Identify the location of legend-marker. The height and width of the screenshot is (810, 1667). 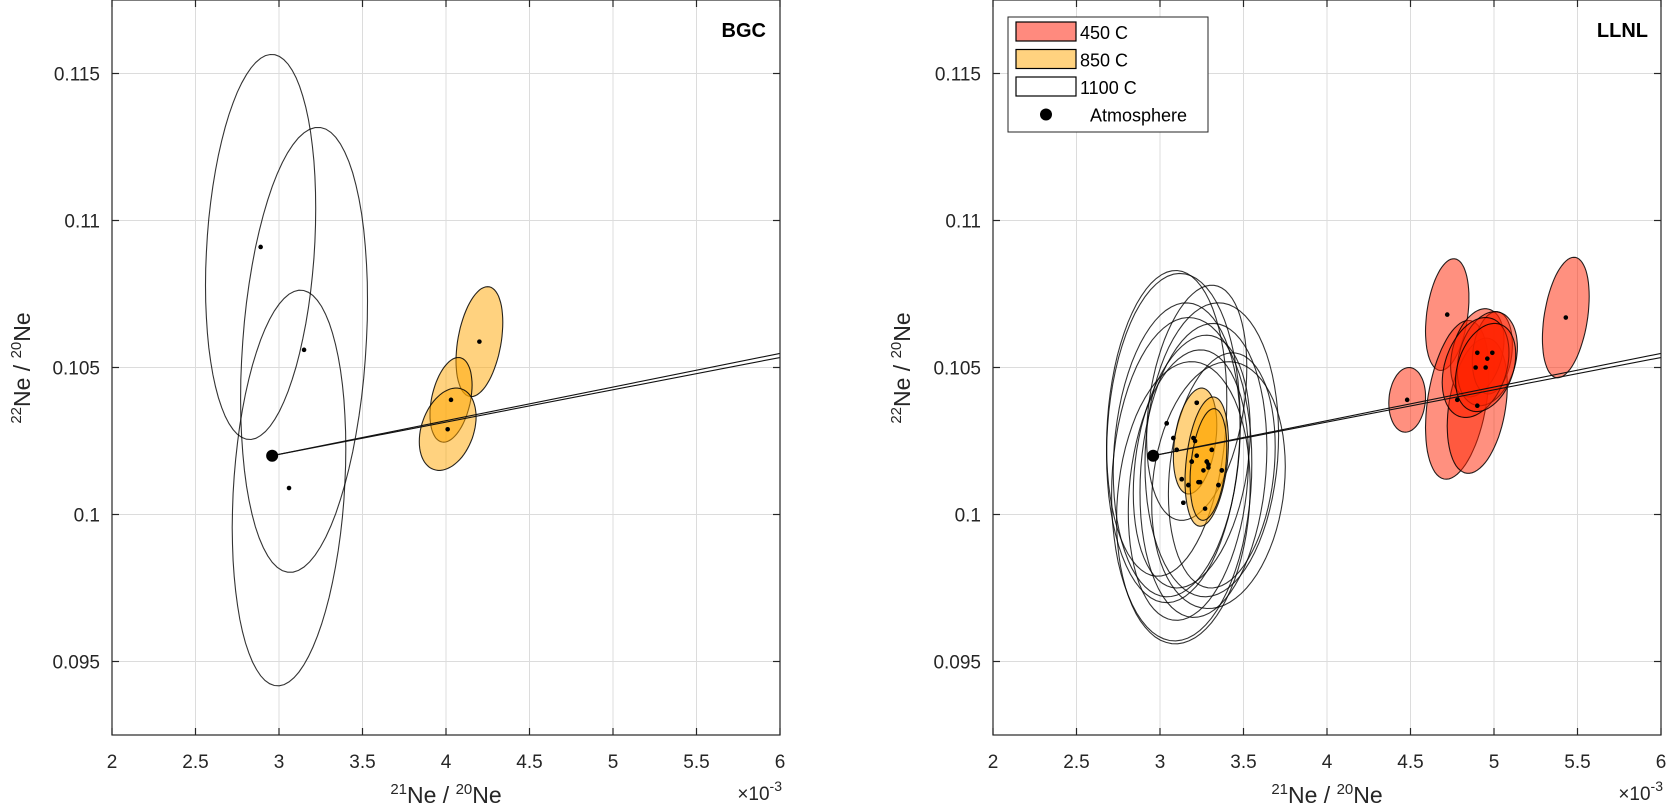
(1046, 114).